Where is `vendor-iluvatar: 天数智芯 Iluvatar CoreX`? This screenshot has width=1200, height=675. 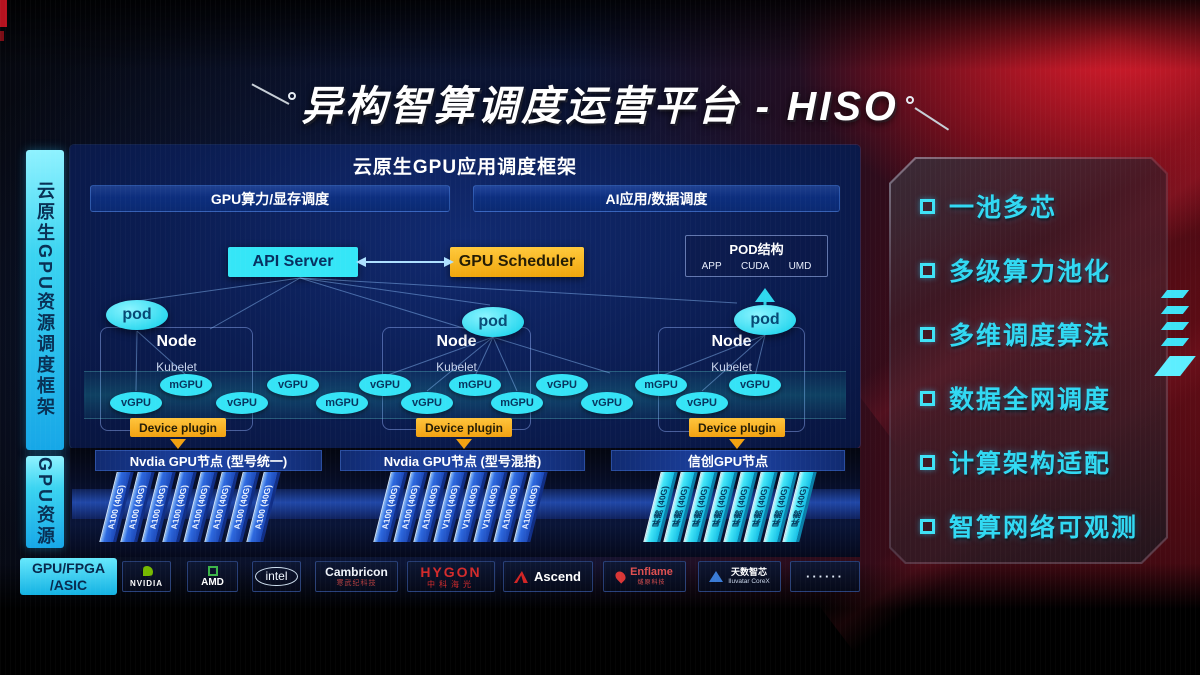
vendor-iluvatar: 天数智芯 Iluvatar CoreX is located at coordinates (739, 576).